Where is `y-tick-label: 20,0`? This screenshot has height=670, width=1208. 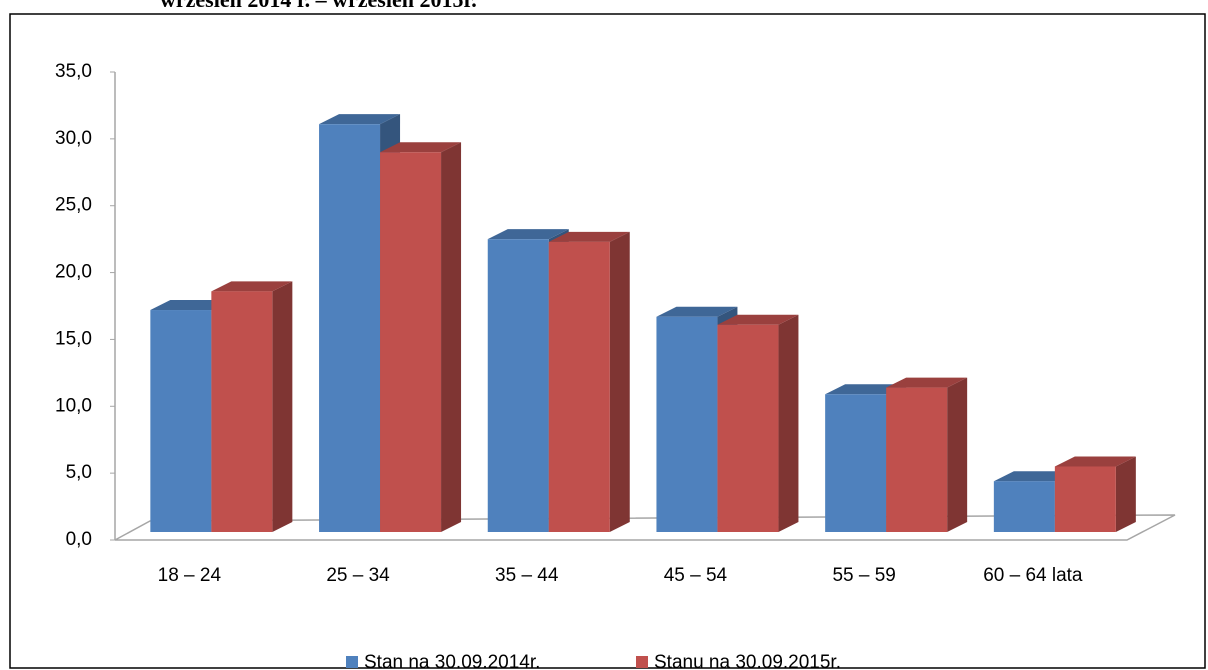
y-tick-label: 20,0 is located at coordinates (73, 272).